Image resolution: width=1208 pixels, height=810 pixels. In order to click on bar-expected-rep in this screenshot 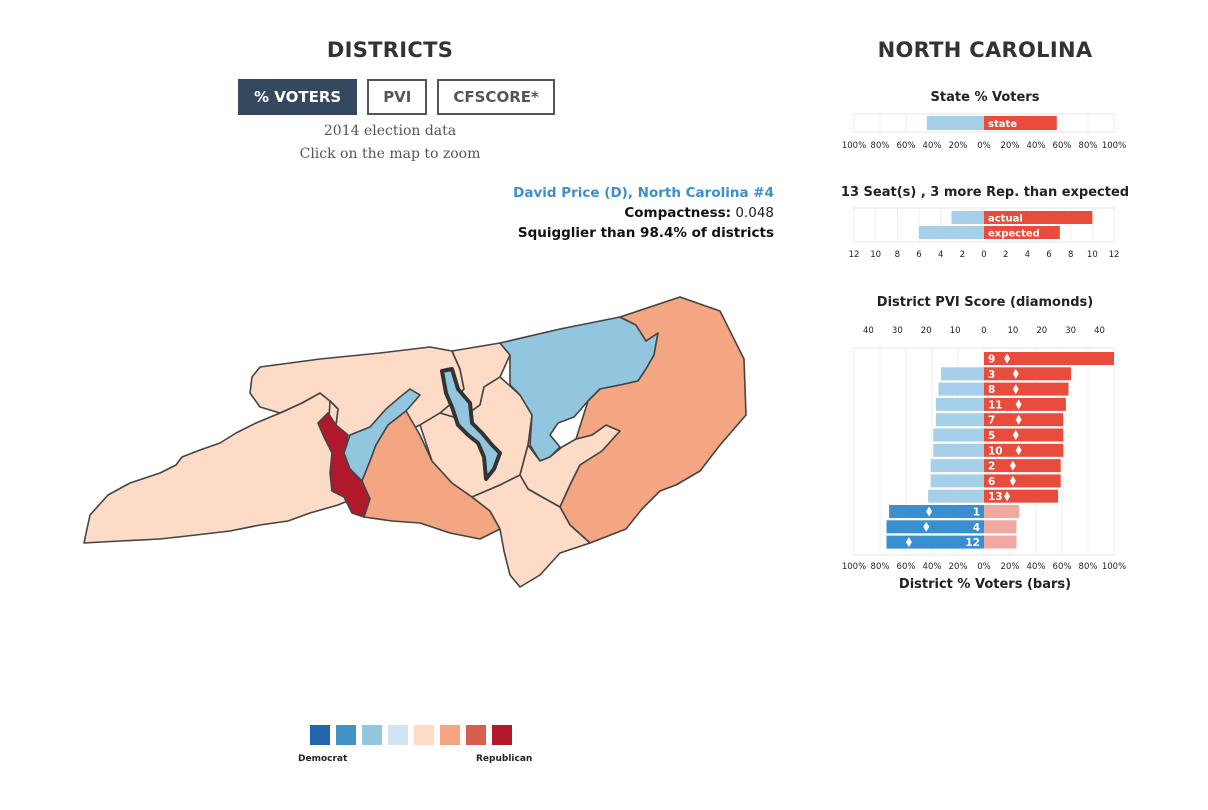, I will do `click(1022, 232)`.